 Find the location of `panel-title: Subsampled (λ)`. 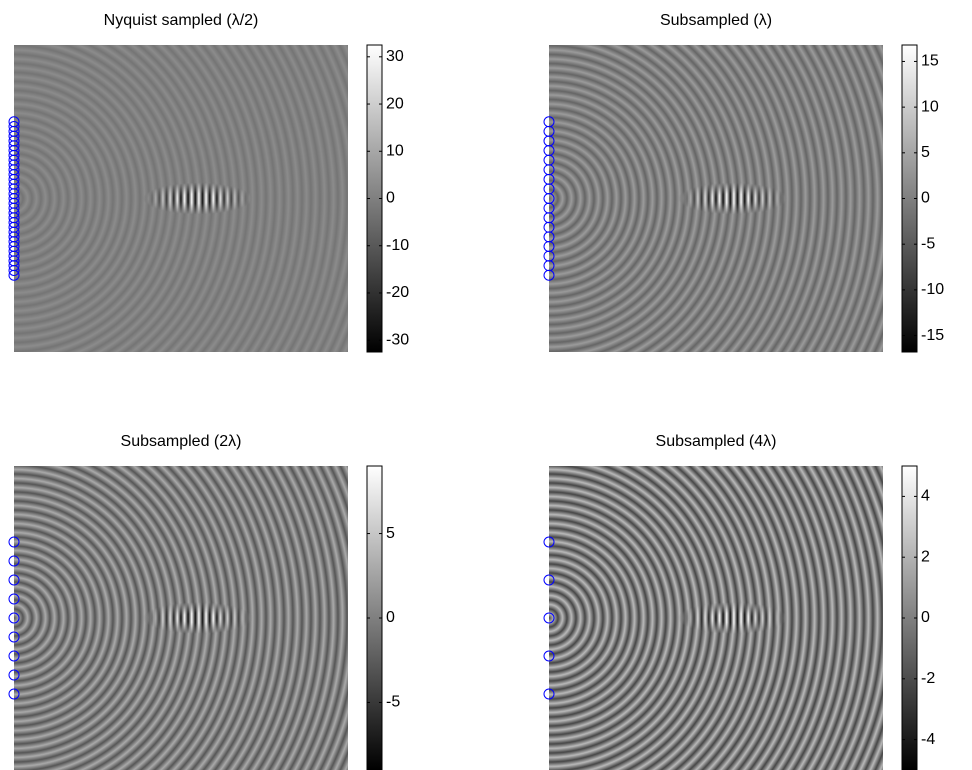

panel-title: Subsampled (λ) is located at coordinates (716, 20).